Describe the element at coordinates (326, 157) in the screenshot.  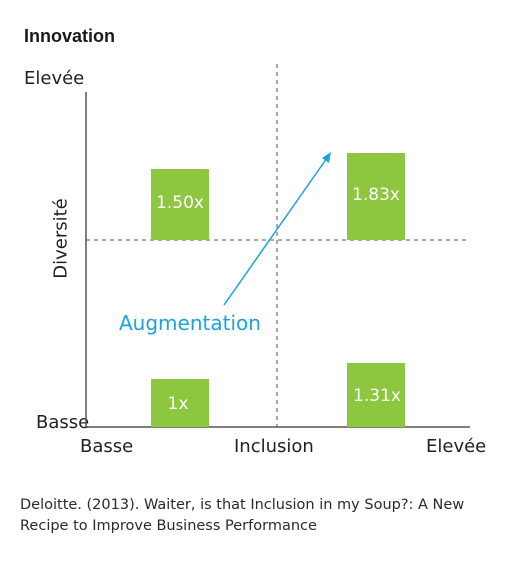
I see `arrow-head-icon` at that location.